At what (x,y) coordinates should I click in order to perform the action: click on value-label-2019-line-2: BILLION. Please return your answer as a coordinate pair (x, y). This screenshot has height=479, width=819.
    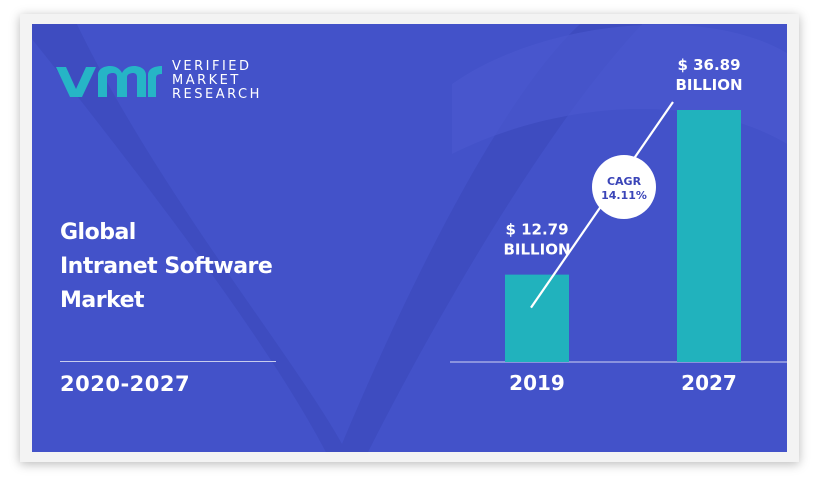
    Looking at the image, I should click on (536, 250).